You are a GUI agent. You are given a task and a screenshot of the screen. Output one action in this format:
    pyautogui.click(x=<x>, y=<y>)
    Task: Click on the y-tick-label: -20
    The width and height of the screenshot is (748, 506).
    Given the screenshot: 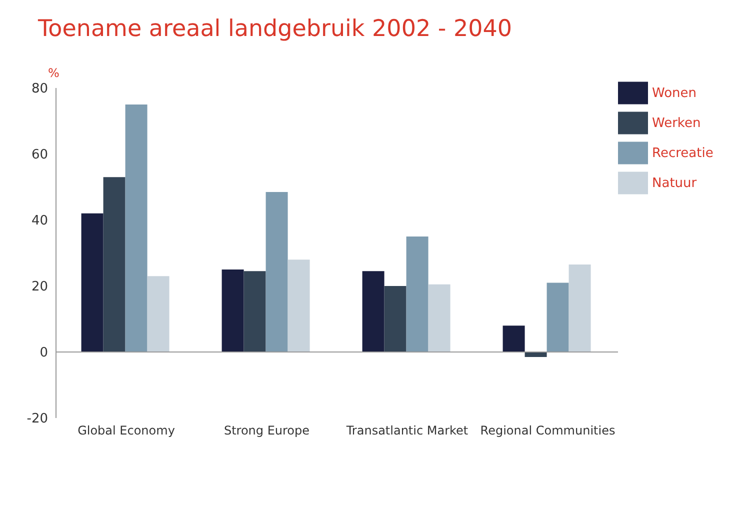 What is the action you would take?
    pyautogui.click(x=37, y=419)
    